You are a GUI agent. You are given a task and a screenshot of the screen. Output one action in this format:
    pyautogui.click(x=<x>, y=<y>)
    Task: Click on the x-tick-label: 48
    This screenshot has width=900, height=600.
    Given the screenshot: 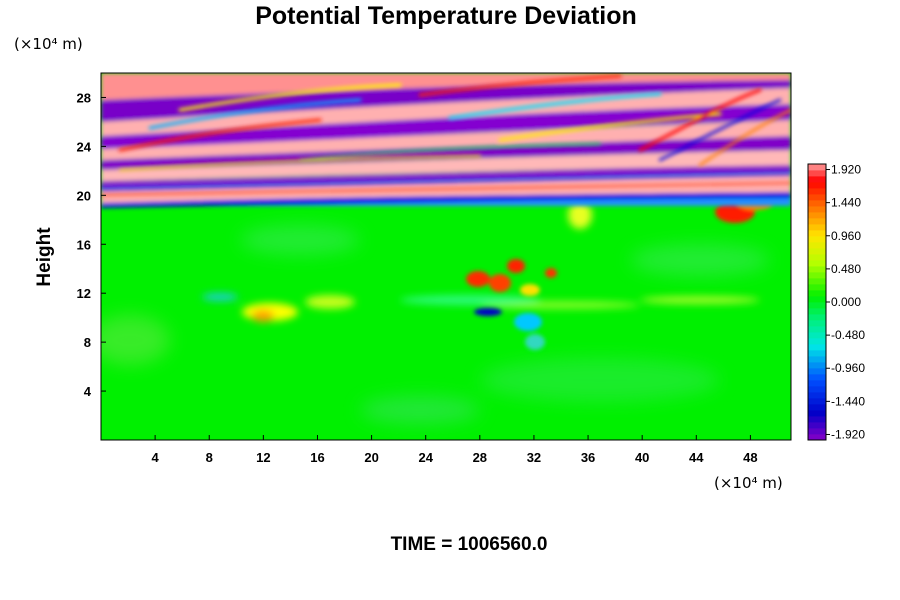 What is the action you would take?
    pyautogui.click(x=750, y=457)
    